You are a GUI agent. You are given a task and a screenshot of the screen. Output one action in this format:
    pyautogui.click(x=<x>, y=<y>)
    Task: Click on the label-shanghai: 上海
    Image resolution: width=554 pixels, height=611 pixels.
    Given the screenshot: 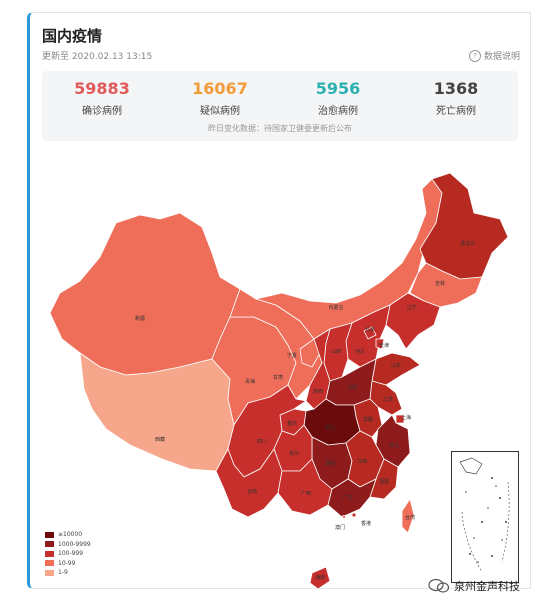 What is the action you would take?
    pyautogui.click(x=406, y=417)
    